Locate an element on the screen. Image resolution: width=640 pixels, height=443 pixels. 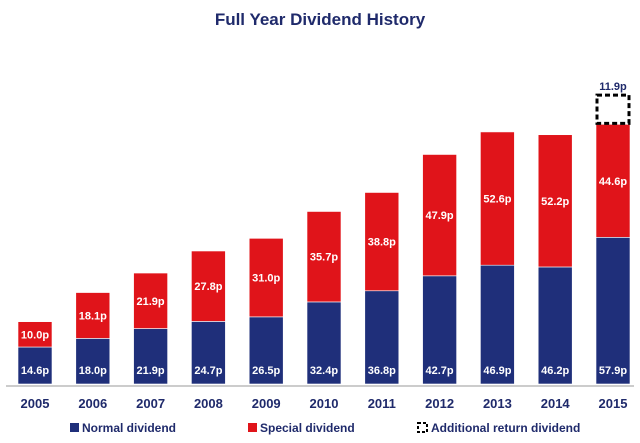
bar-special-2015 is located at coordinates (613, 181).